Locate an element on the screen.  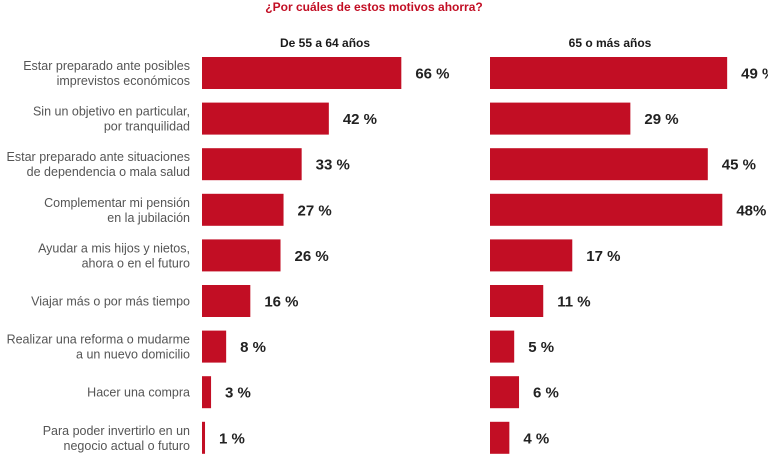
data-label: 8 % is located at coordinates (253, 347).